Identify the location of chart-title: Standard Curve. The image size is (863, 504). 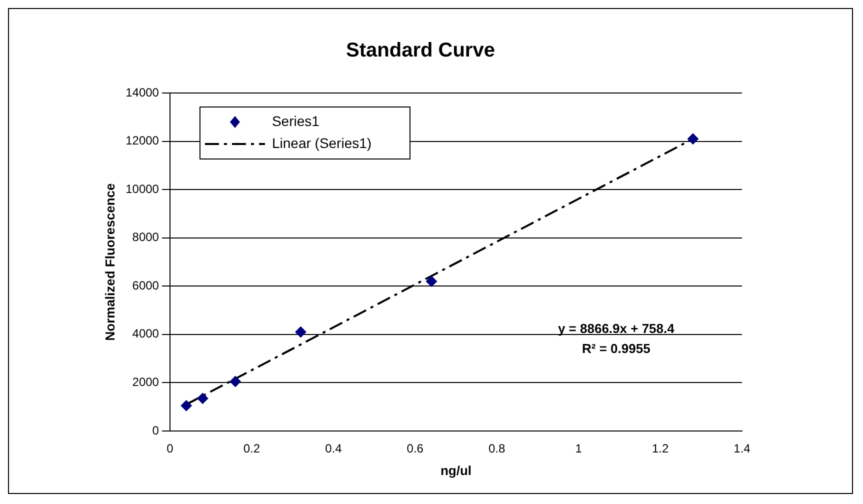
(420, 51).